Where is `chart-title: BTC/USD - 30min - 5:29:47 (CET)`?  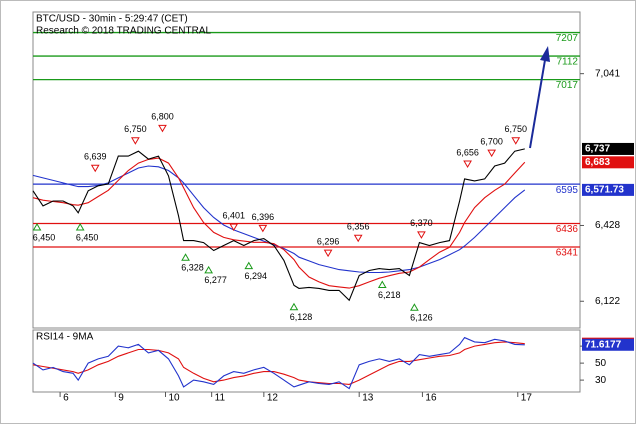 chart-title: BTC/USD - 30min - 5:29:47 (CET) is located at coordinates (112, 19).